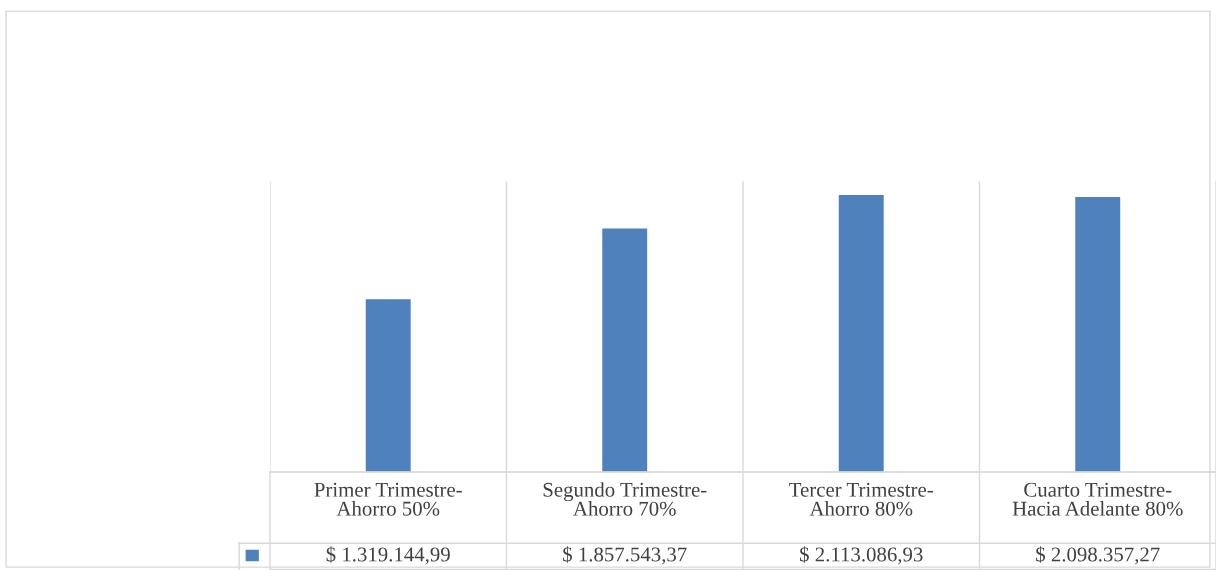 This screenshot has width=1216, height=570. Describe the element at coordinates (1098, 555) in the screenshot. I see `data-label: $ 2.098.357,27` at that location.